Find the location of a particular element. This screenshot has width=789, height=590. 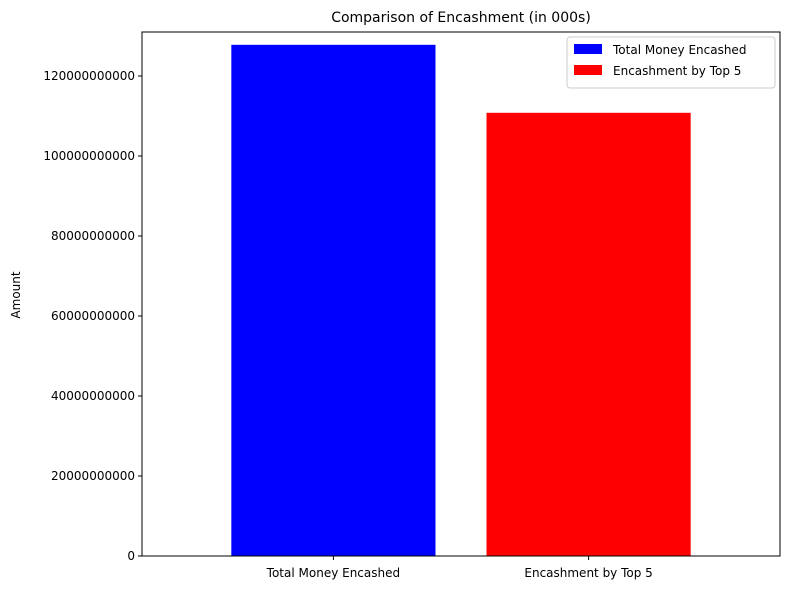

chart-title: Comparison of Encashment (in 000s) is located at coordinates (461, 18).